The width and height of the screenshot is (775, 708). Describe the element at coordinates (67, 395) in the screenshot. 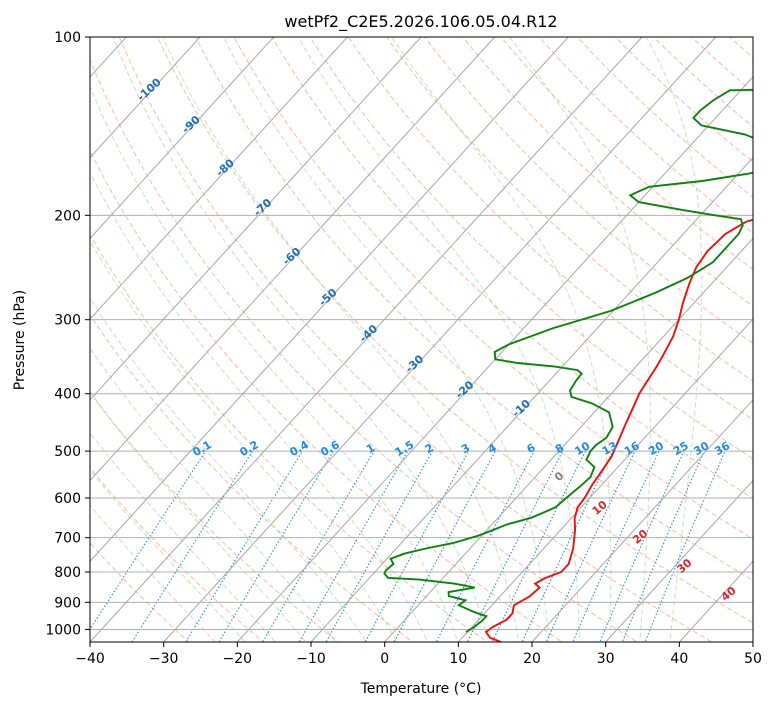

I see `y-tick-label: 400` at that location.